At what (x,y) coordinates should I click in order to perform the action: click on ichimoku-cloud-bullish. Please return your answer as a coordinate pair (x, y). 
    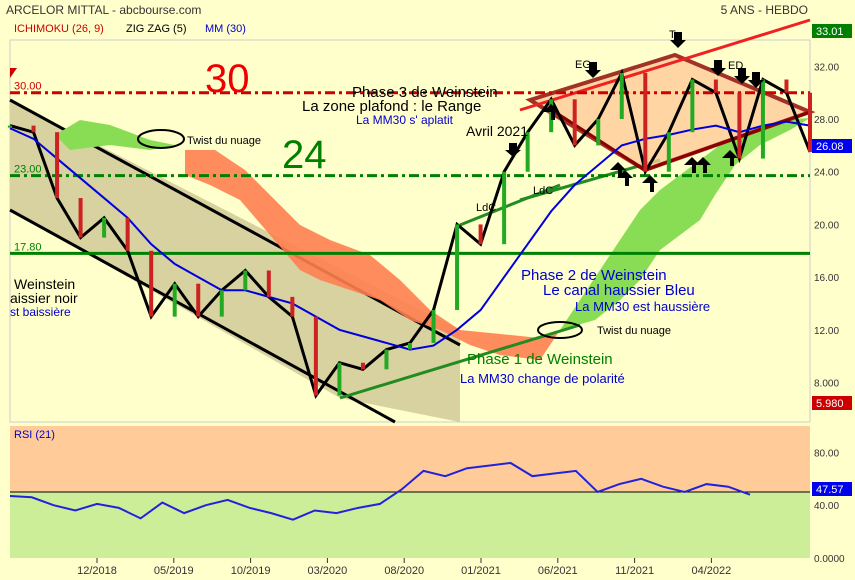
    Looking at the image, I should click on (115, 135).